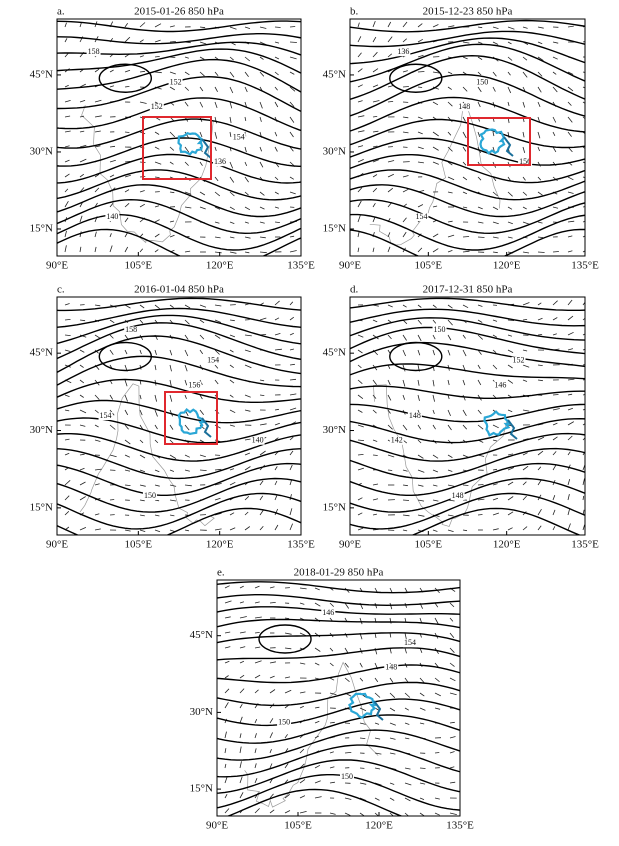 Image resolution: width=619 pixels, height=846 pixels. I want to click on contour-label: 142, so click(397, 440).